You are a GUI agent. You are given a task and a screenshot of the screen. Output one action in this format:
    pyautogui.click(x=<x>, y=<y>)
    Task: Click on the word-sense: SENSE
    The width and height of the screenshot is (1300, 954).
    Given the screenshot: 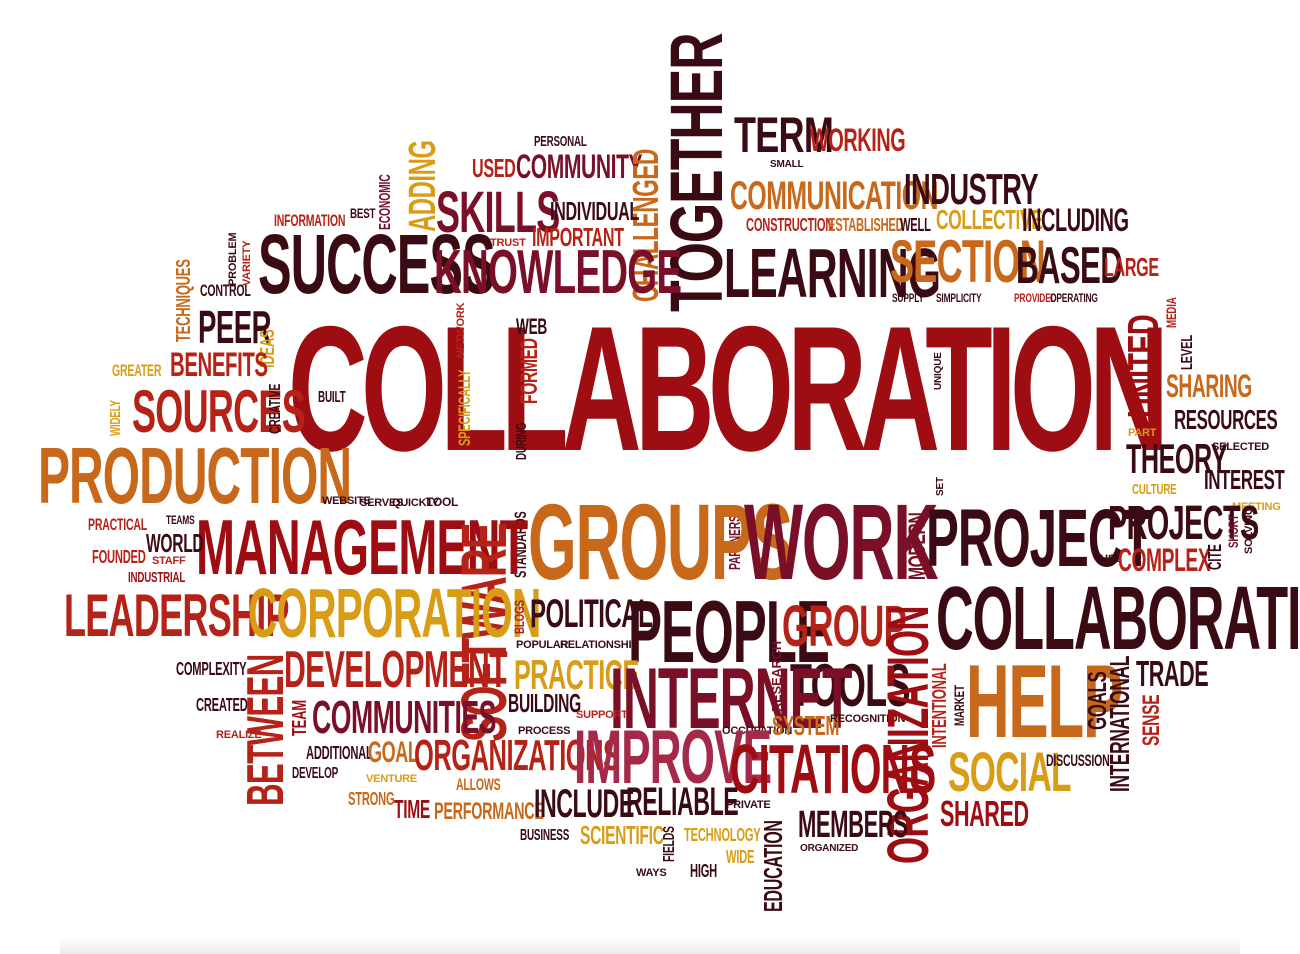 What is the action you would take?
    pyautogui.click(x=1151, y=720)
    